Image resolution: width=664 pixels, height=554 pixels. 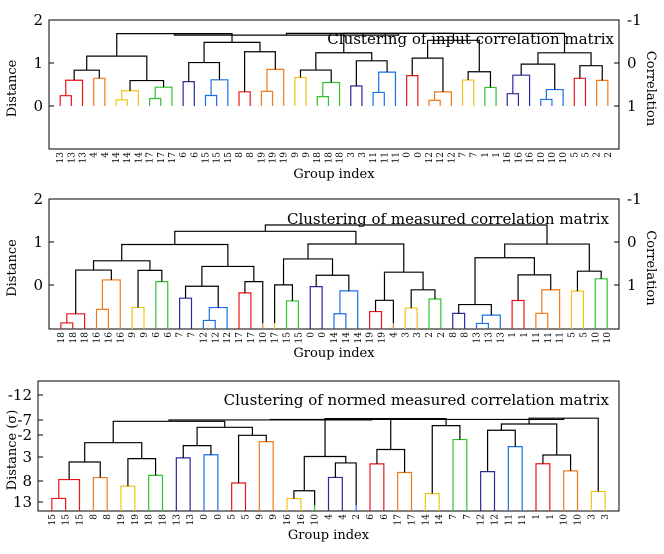 I want to click on leaf-label: 4, so click(x=106, y=155).